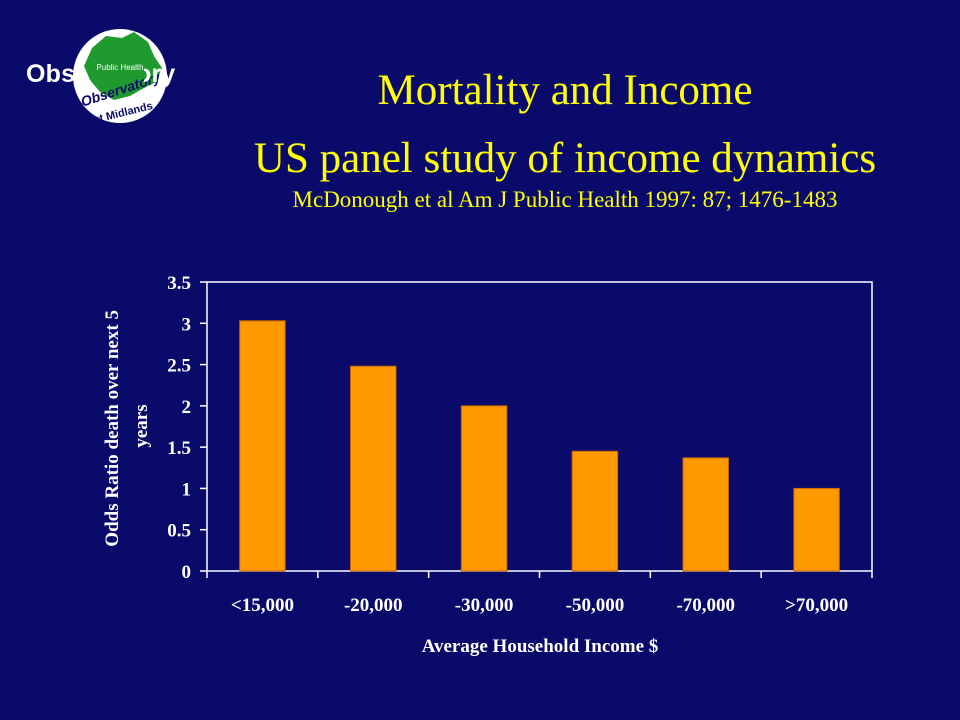 The image size is (960, 720). What do you see at coordinates (119, 67) in the screenshot?
I see `logo-inner-text: Public Health` at bounding box center [119, 67].